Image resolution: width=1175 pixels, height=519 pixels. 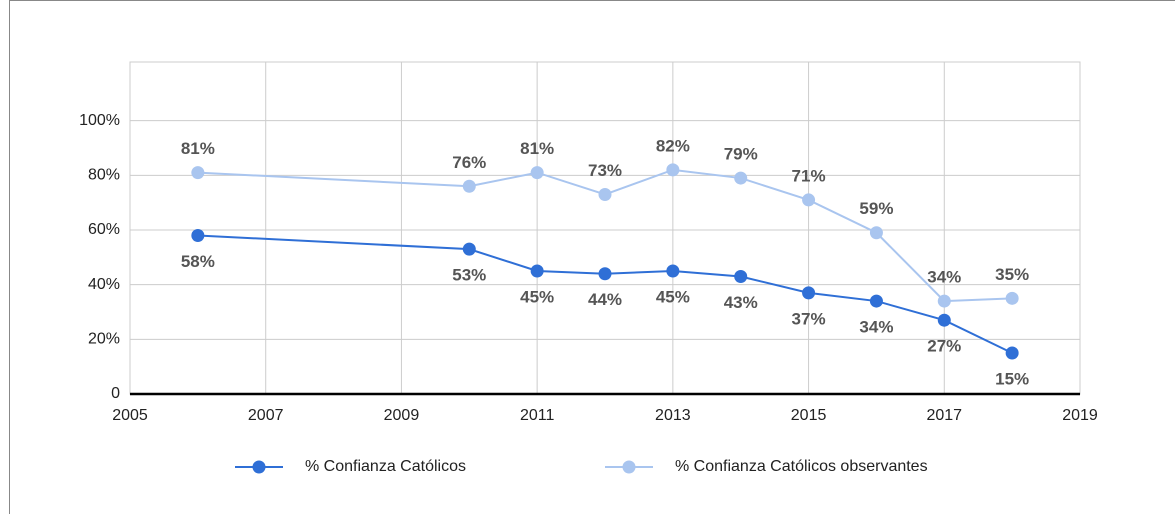 I want to click on data-label: 59%, so click(x=876, y=208).